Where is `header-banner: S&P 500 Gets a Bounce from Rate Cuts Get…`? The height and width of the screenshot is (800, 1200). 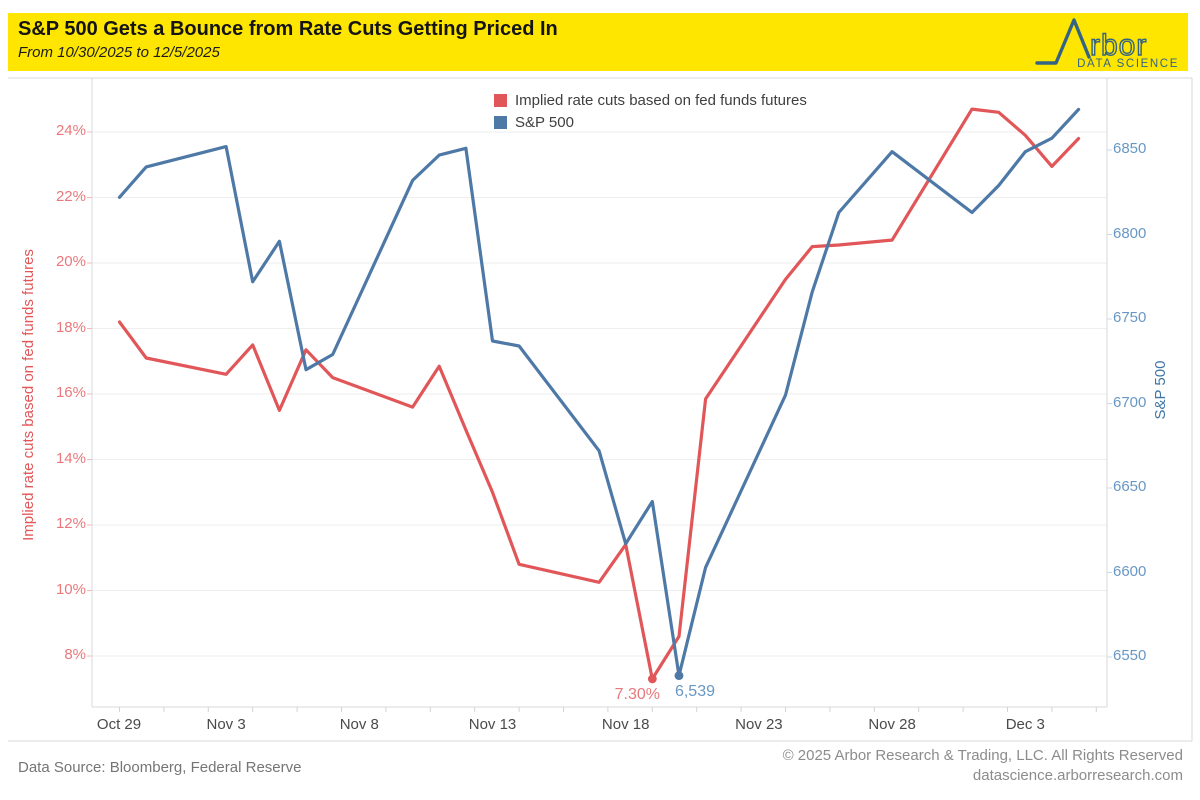 header-banner: S&P 500 Gets a Bounce from Rate Cuts Get… is located at coordinates (598, 42).